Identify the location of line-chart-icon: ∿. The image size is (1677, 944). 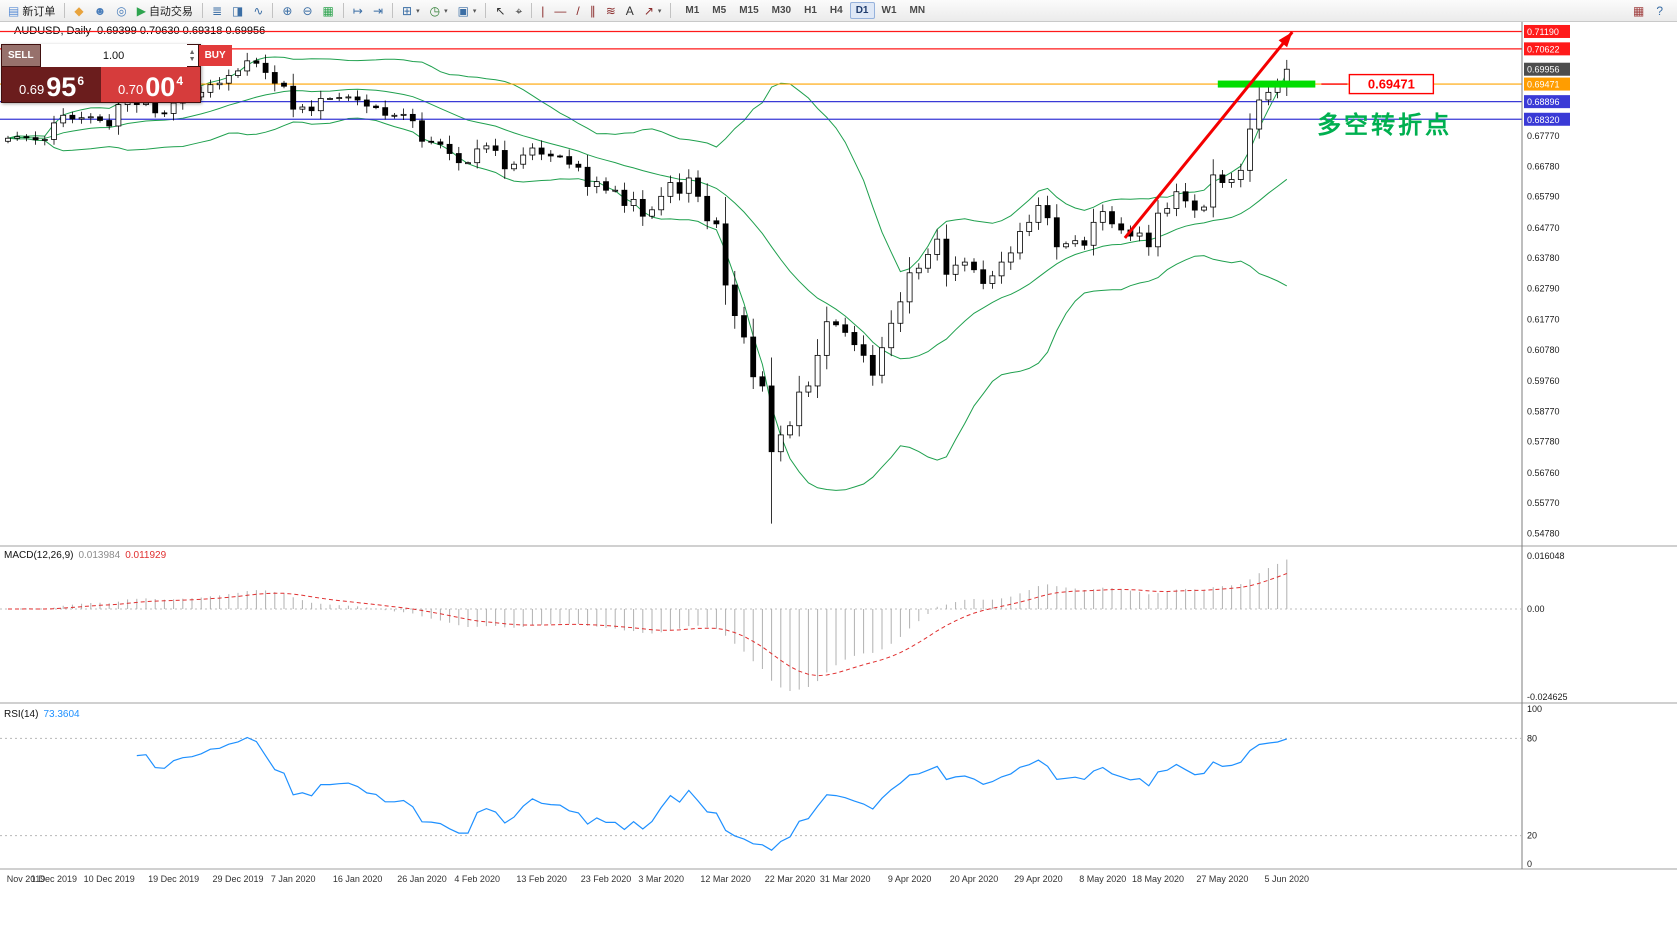
(258, 10).